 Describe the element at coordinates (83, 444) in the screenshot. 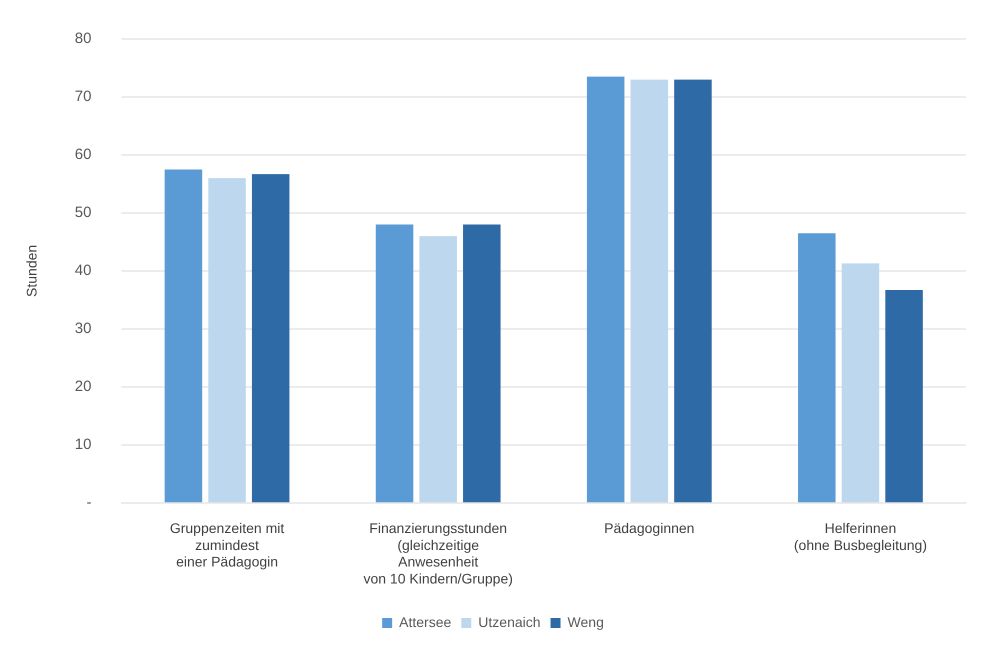

I see `y-tick-label: 10` at that location.